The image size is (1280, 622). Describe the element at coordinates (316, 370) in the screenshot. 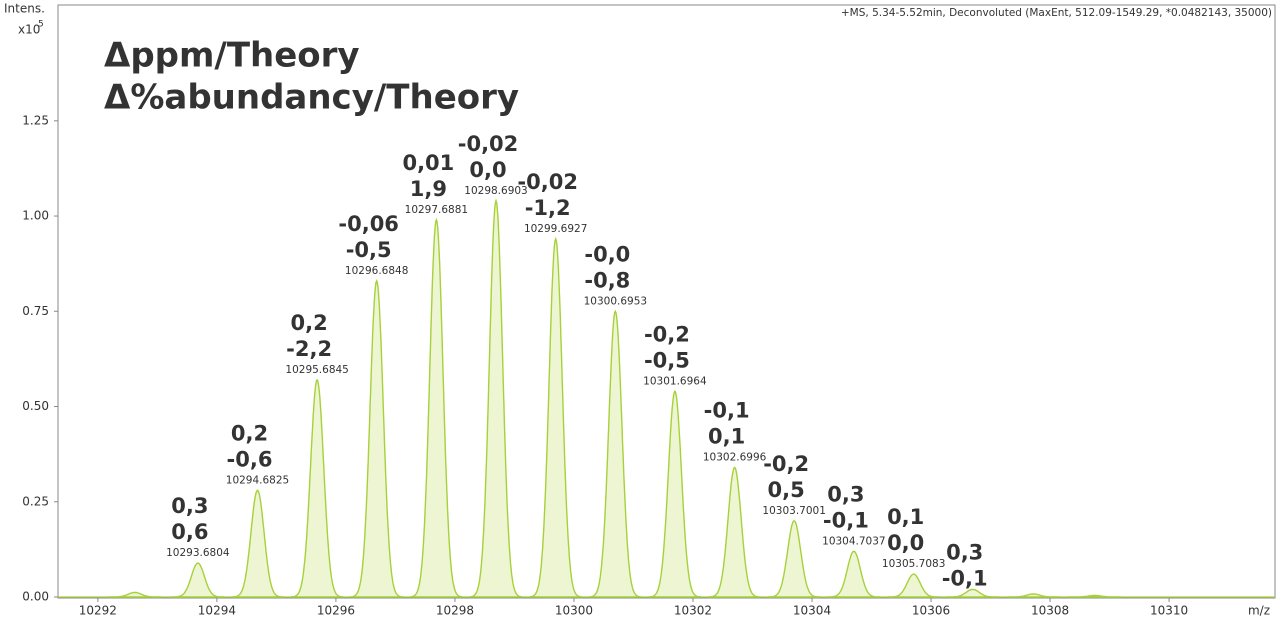

I see `peak-label: 10295.6845` at that location.